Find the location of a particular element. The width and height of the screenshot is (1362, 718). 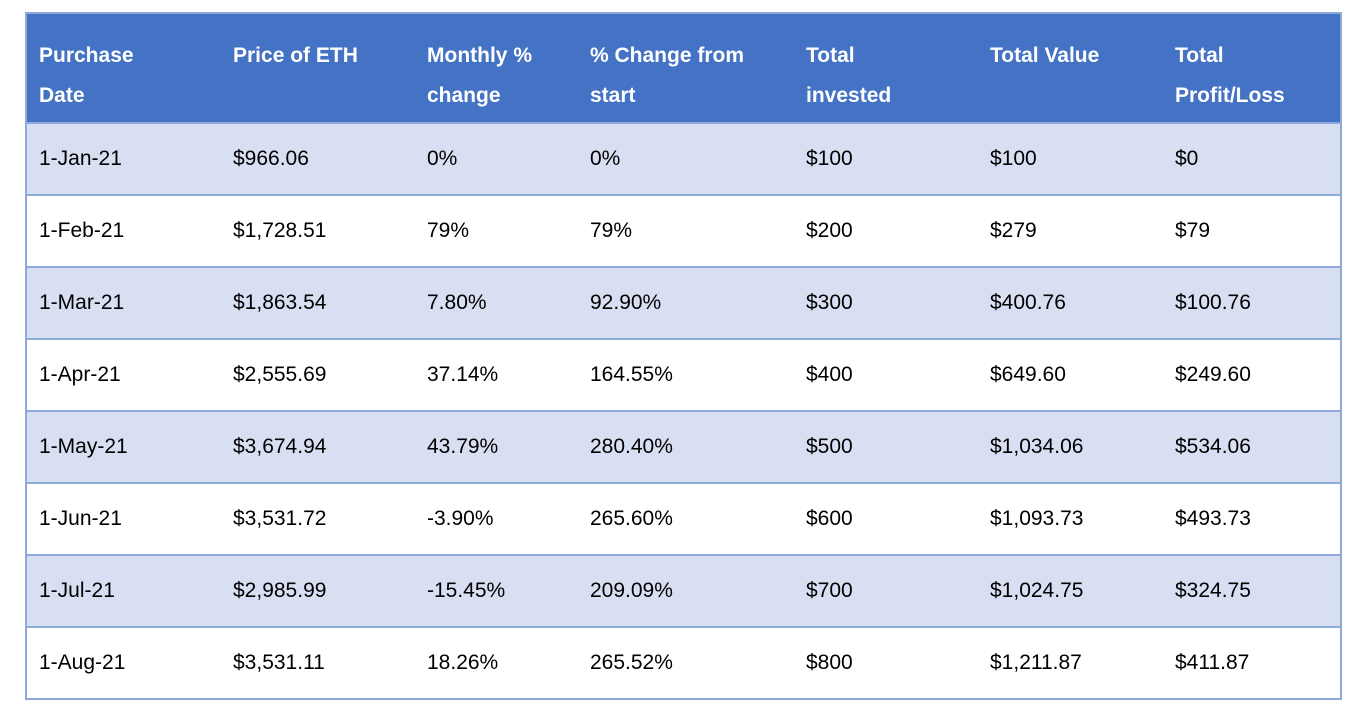

cell-total-value: $100 is located at coordinates (1070, 158).